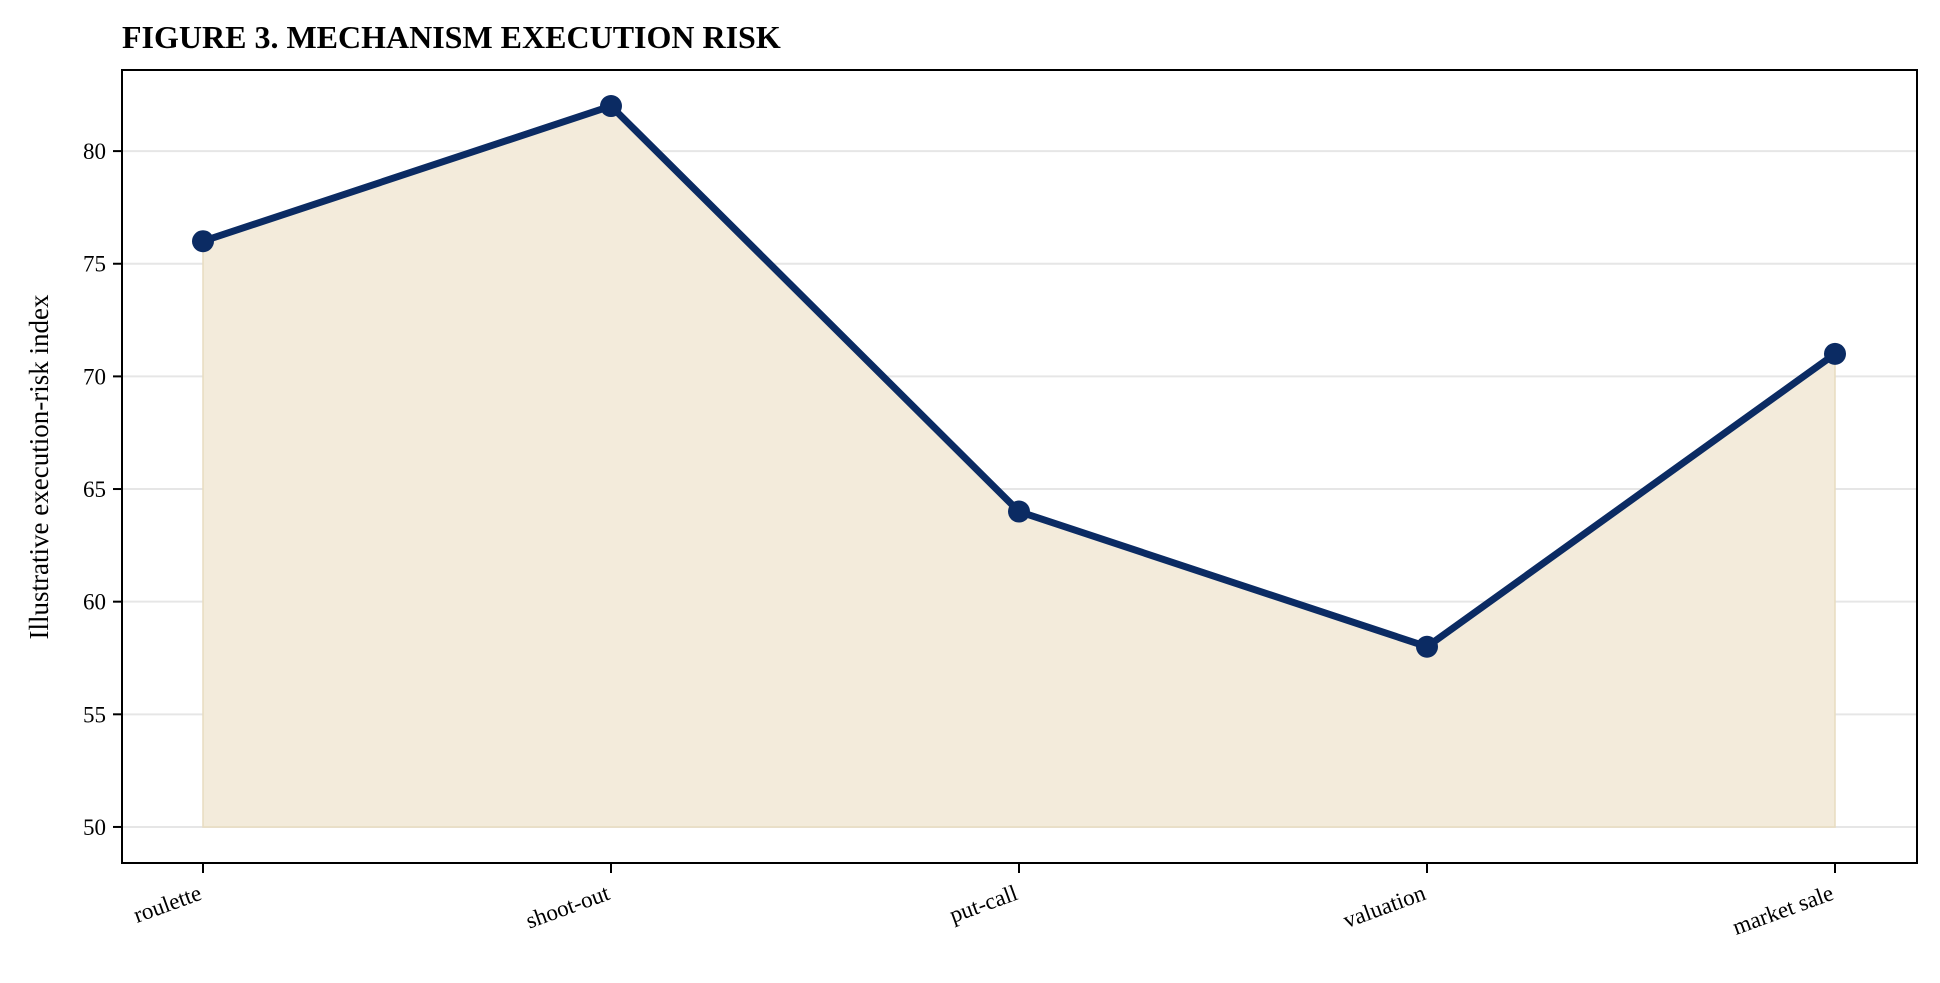  I want to click on y-tick-label: 80, so click(94, 151).